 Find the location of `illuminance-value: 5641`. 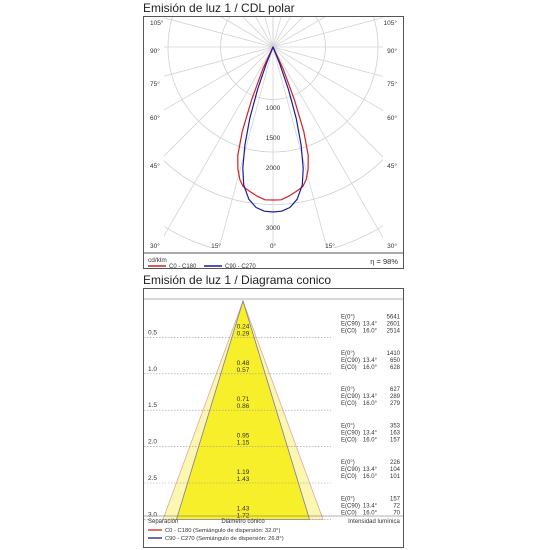

illuminance-value: 5641 is located at coordinates (394, 317).